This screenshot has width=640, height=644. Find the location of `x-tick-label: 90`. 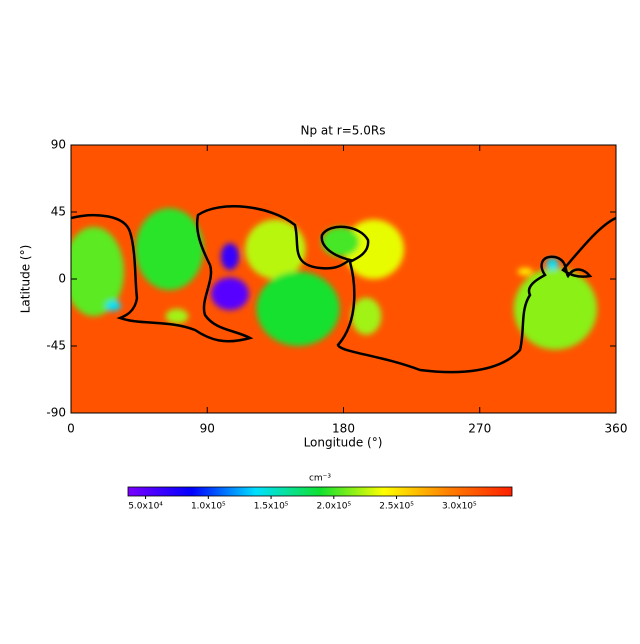

x-tick-label: 90 is located at coordinates (207, 429).